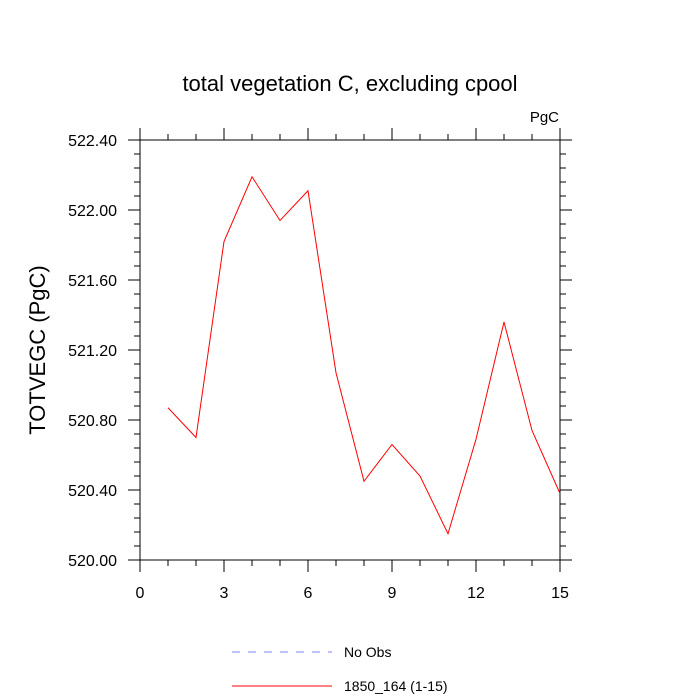  I want to click on y-tick-label: 521.20, so click(92, 351).